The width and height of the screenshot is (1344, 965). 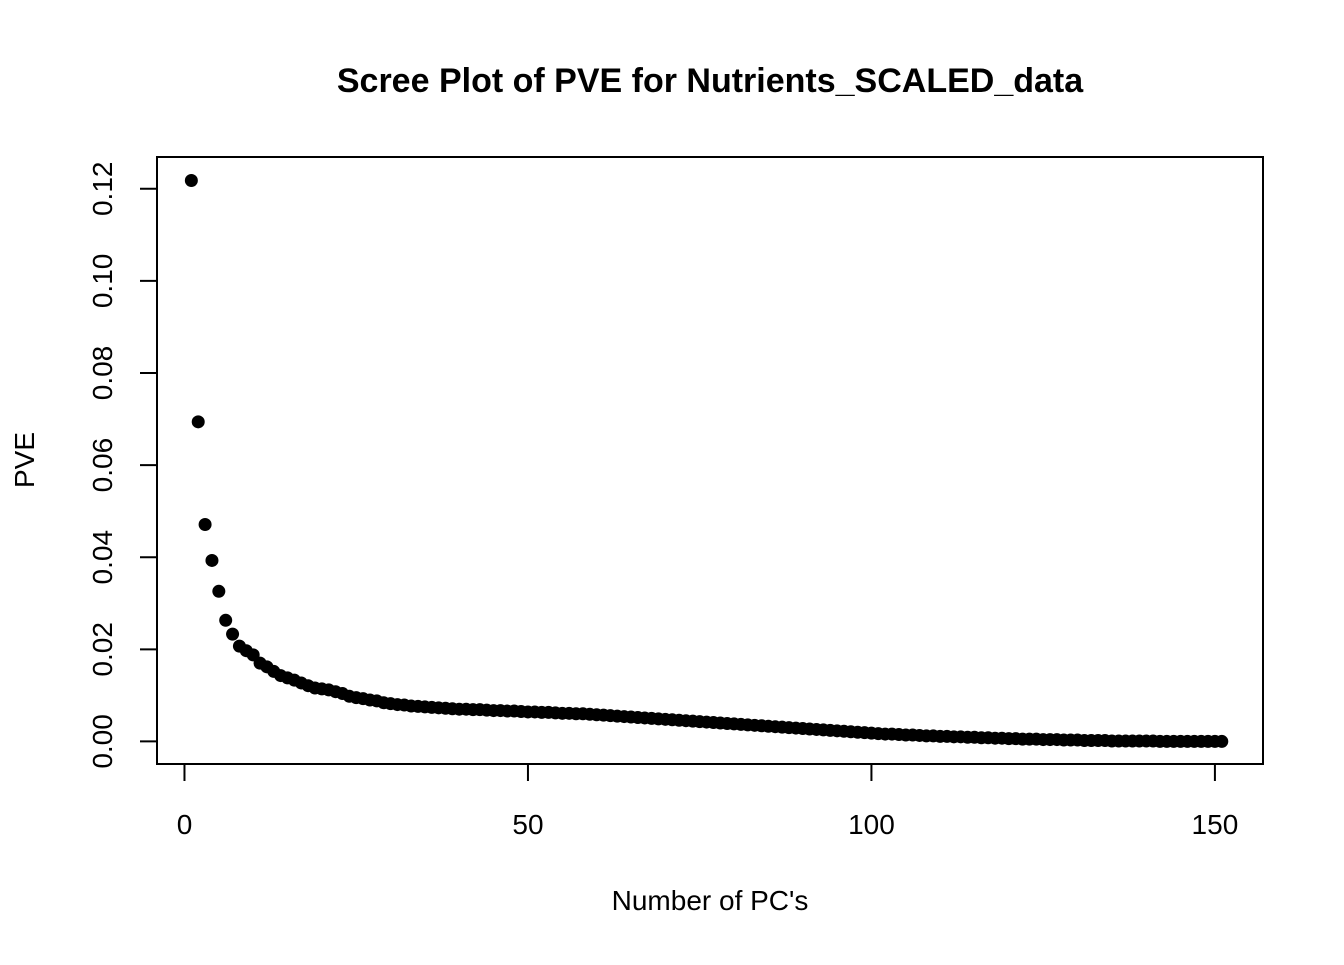 What do you see at coordinates (527, 824) in the screenshot?
I see `x-tick-label: 50` at bounding box center [527, 824].